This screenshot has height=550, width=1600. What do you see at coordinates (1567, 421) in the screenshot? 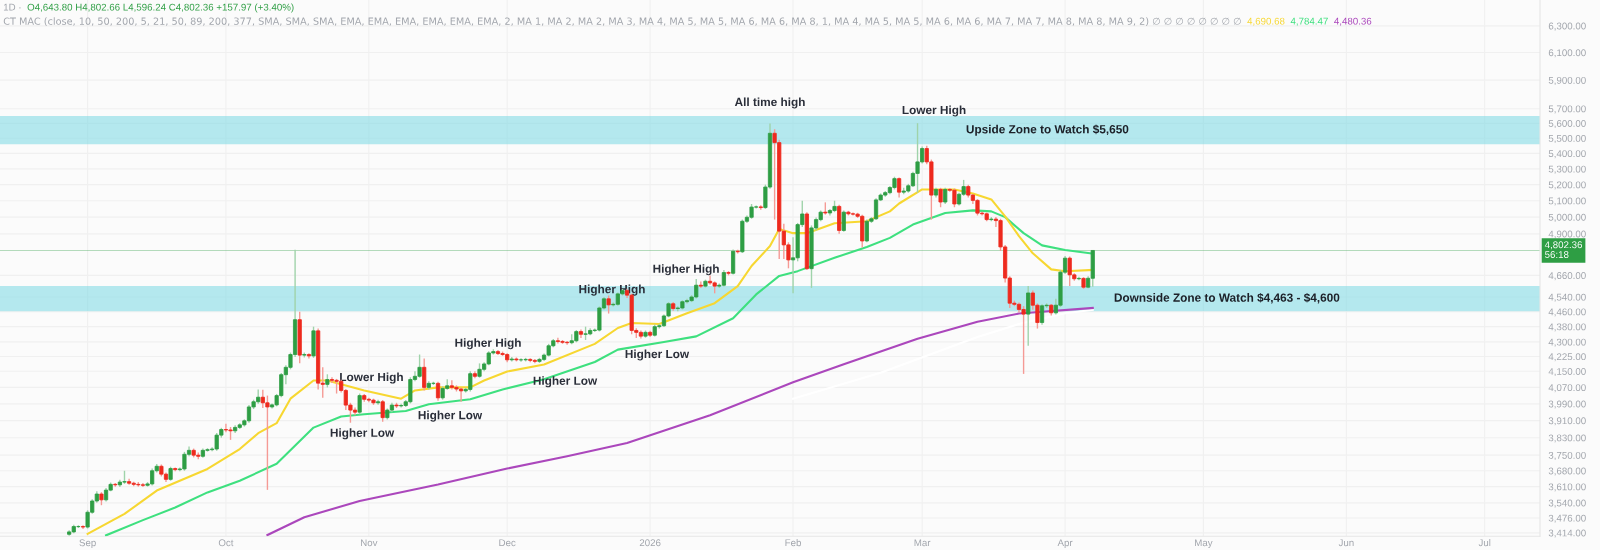
I see `y-tick-label: 3,910.00` at bounding box center [1567, 421].